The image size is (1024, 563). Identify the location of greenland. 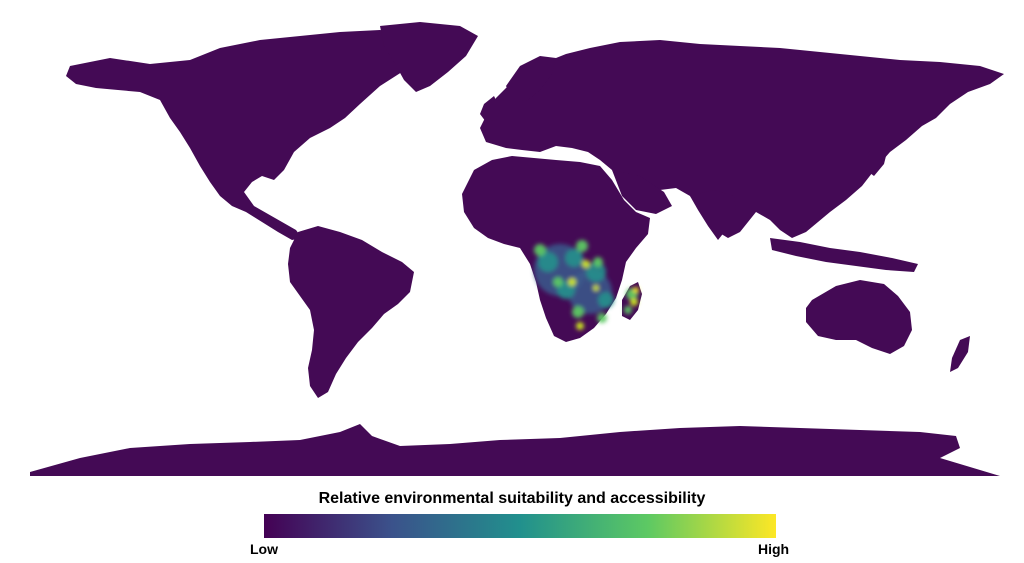
(429, 57).